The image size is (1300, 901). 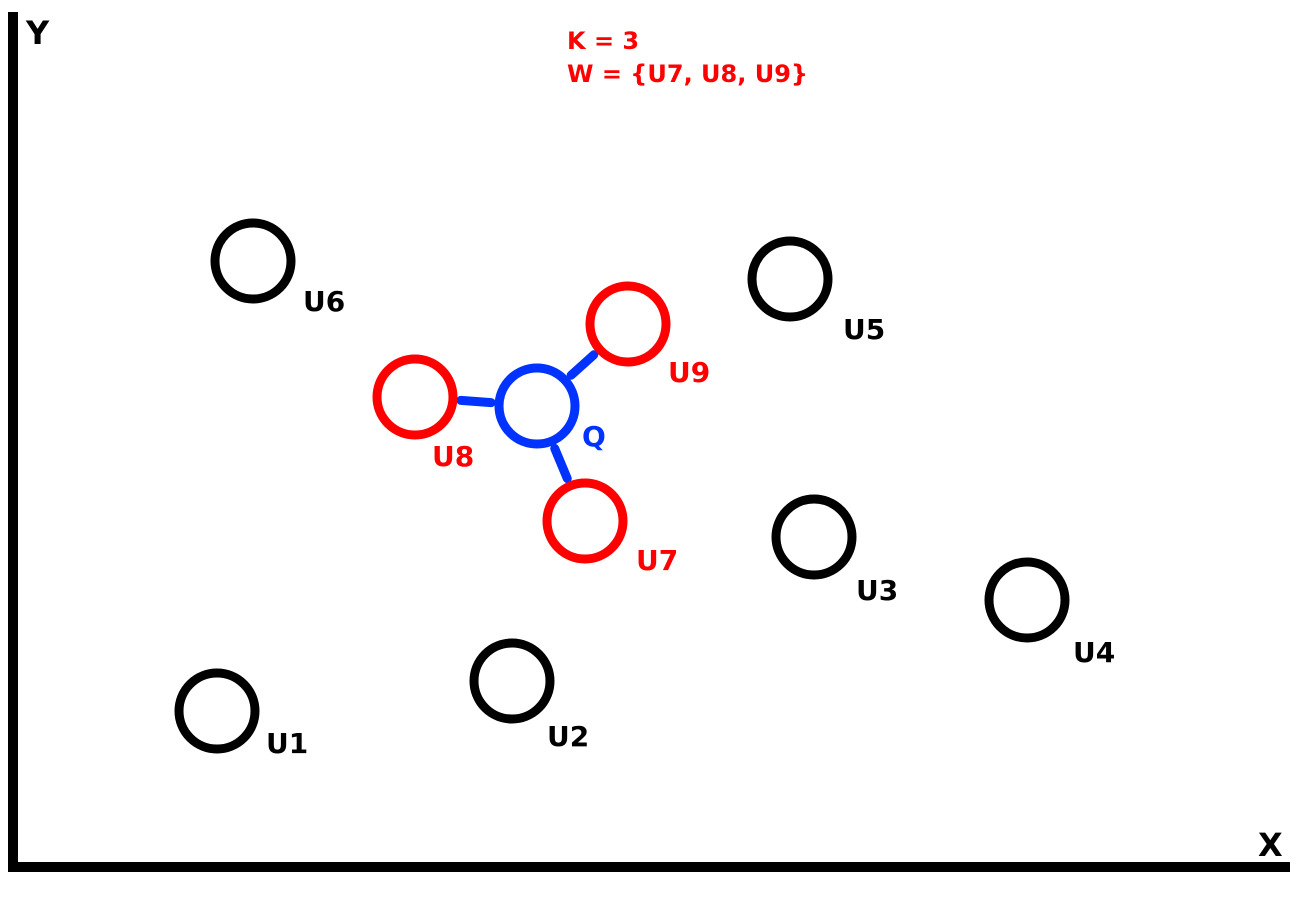 I want to click on y-axis-label: Y, so click(x=37, y=33).